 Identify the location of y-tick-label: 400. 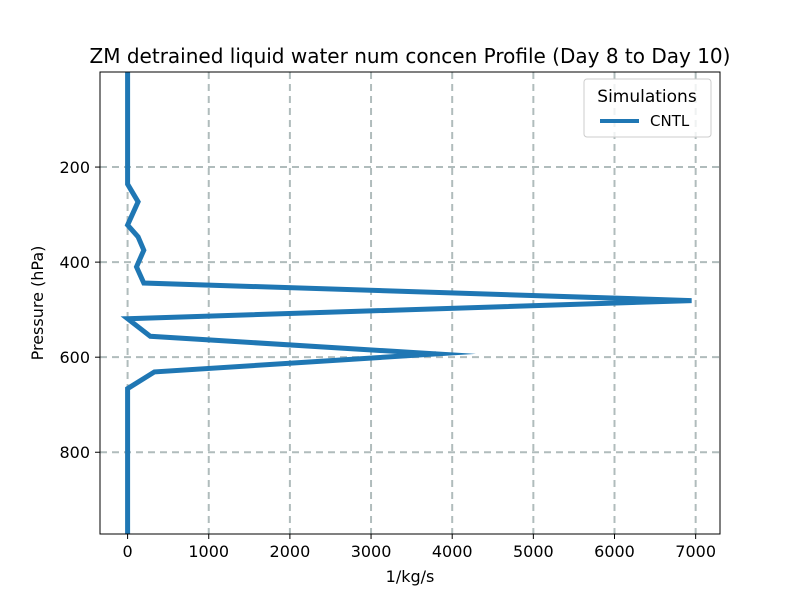
(74, 262).